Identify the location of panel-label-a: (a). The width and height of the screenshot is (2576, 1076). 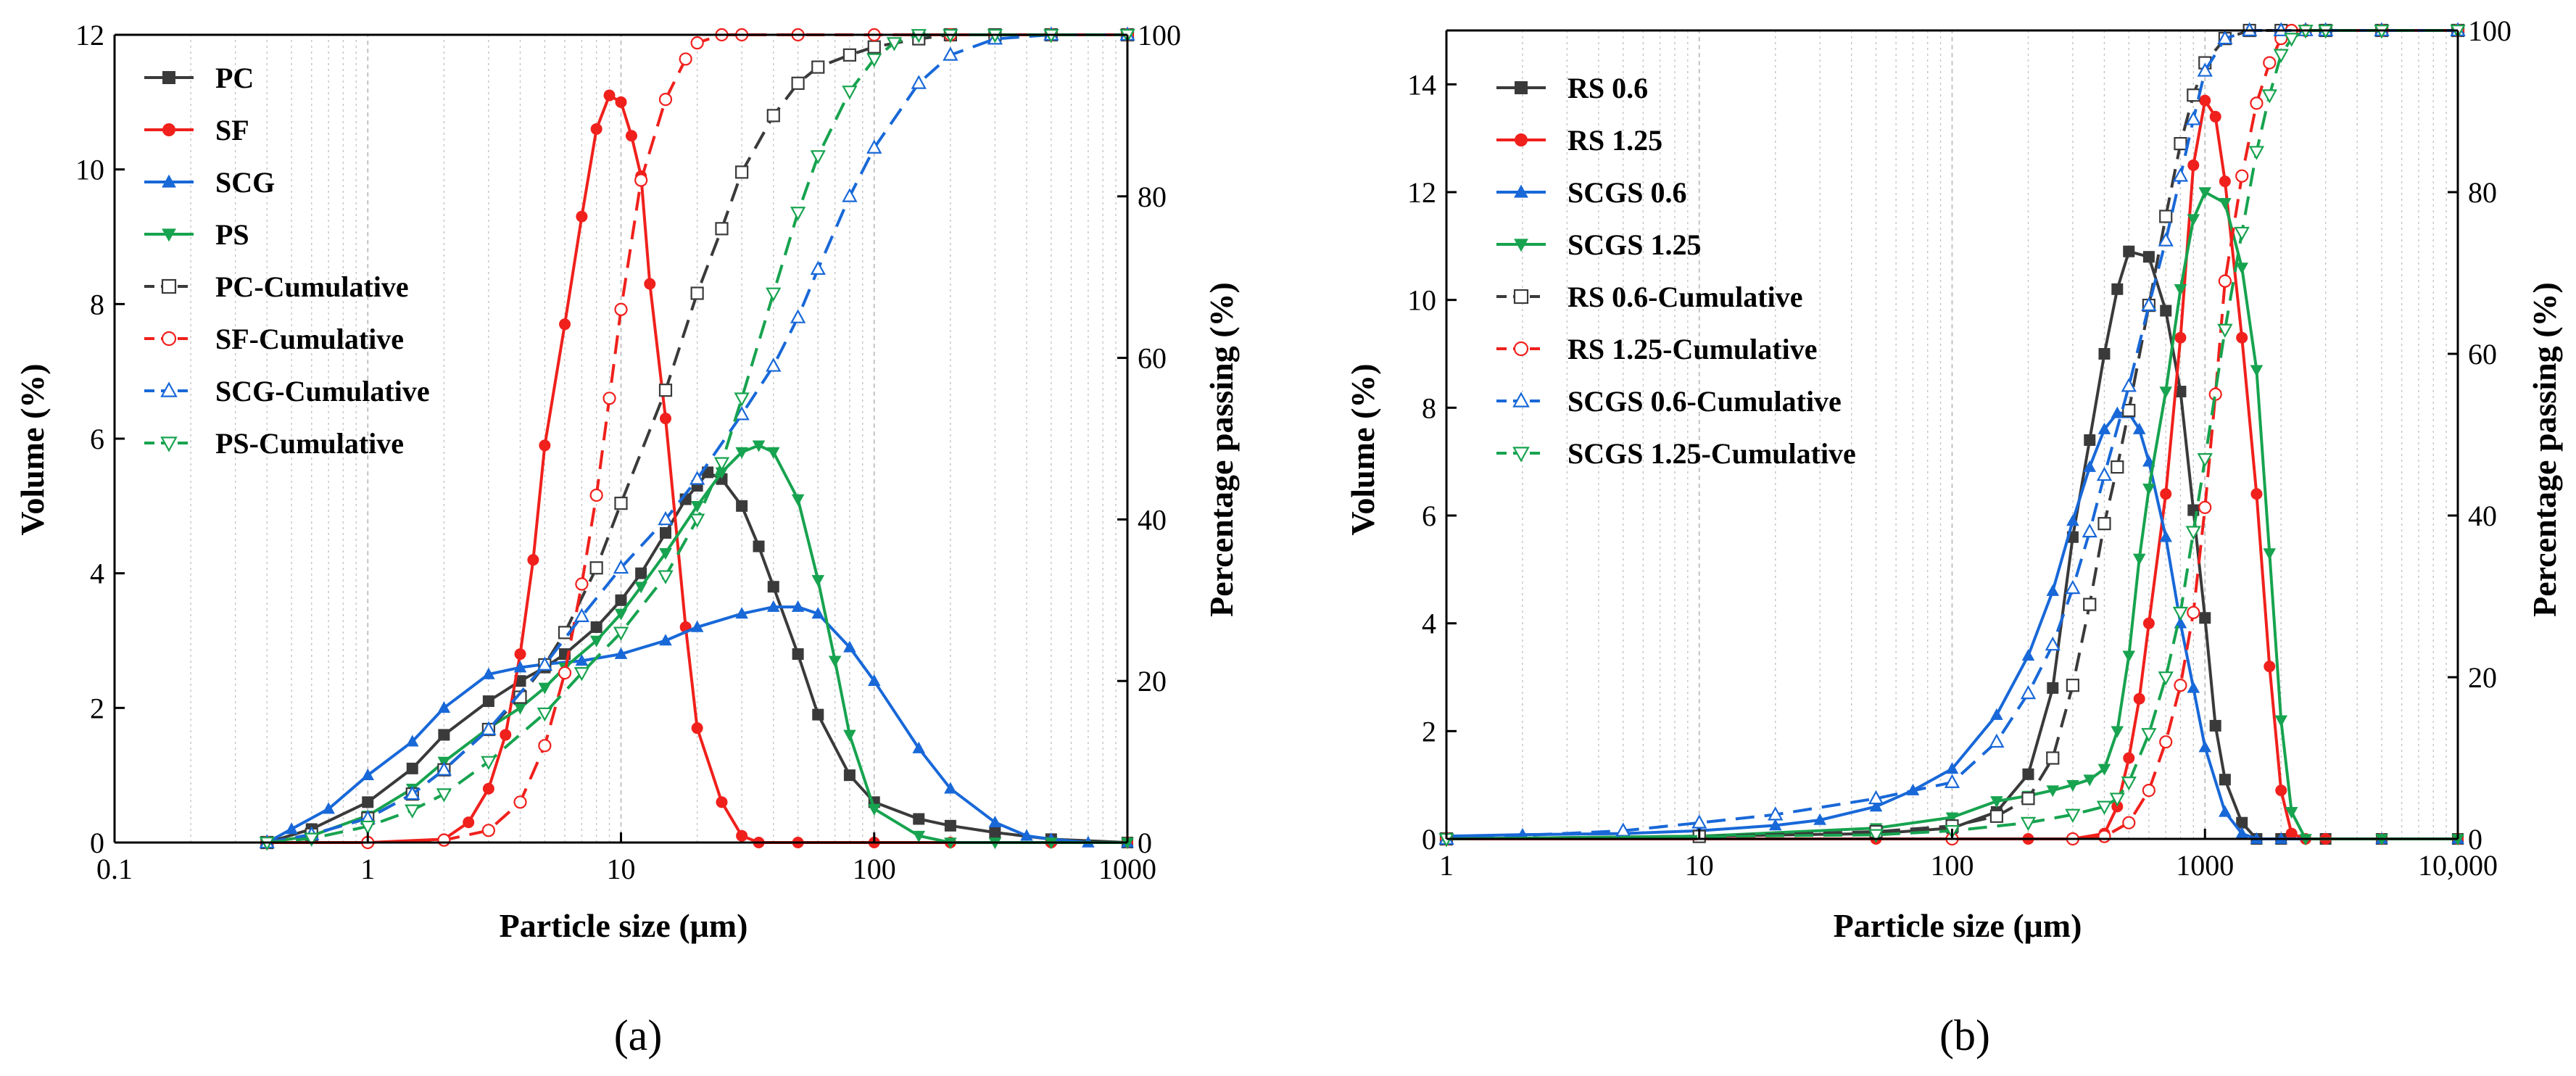
(638, 1035).